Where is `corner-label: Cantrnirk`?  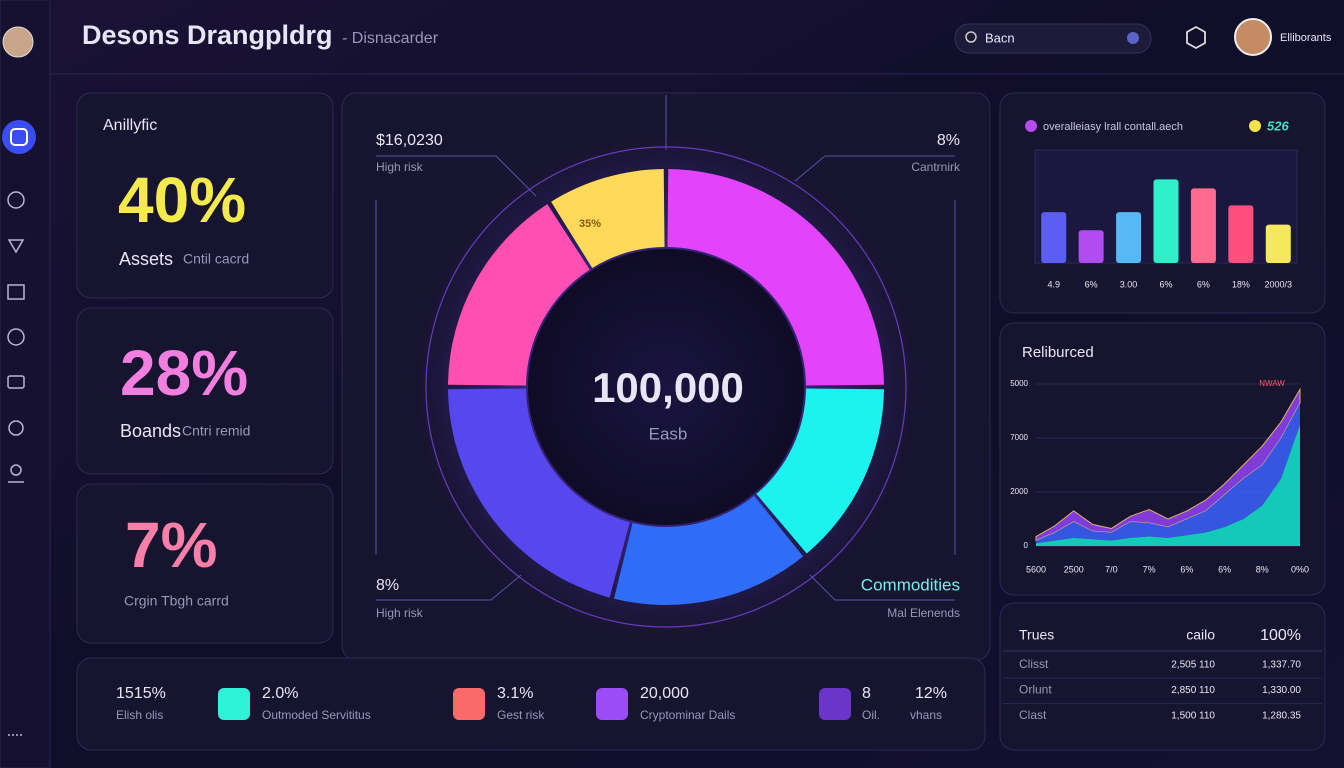 corner-label: Cantrnirk is located at coordinates (936, 167).